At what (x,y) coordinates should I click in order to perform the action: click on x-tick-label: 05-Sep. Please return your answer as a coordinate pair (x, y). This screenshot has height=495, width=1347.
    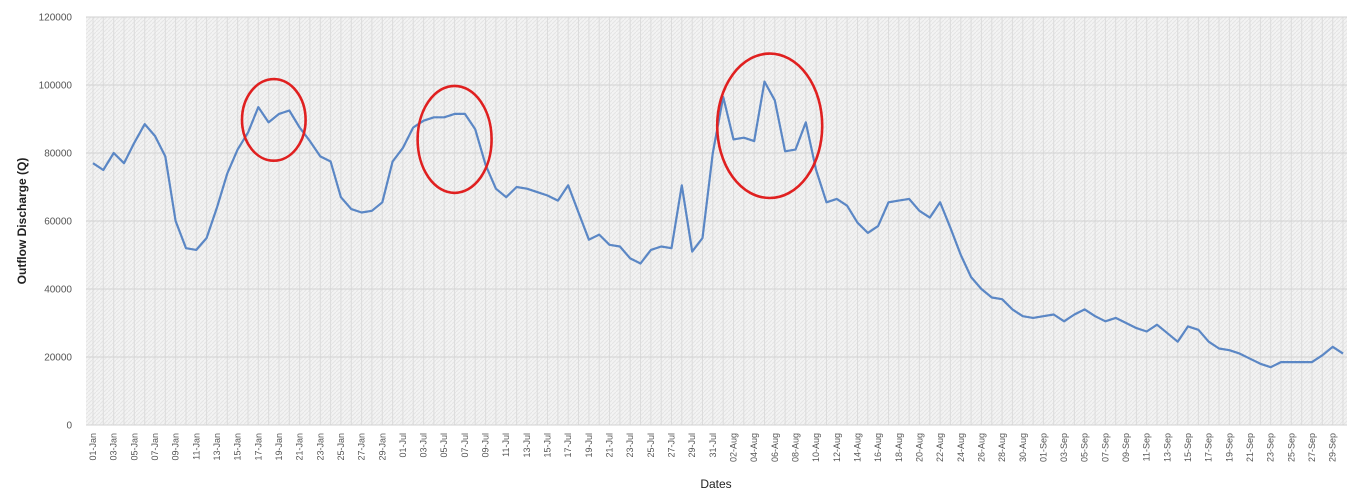
    Looking at the image, I should click on (1085, 447).